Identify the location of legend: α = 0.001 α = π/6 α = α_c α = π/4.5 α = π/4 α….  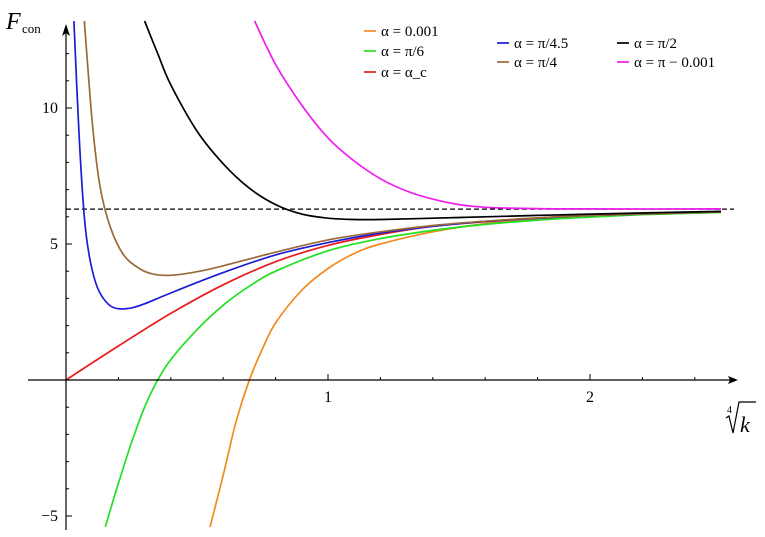
(539, 52).